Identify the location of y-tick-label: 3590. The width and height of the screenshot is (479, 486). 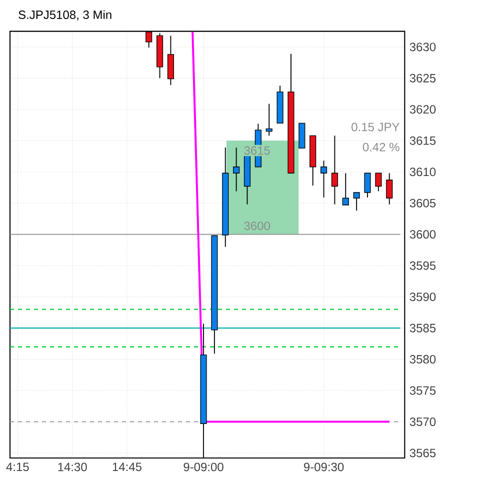
(423, 297).